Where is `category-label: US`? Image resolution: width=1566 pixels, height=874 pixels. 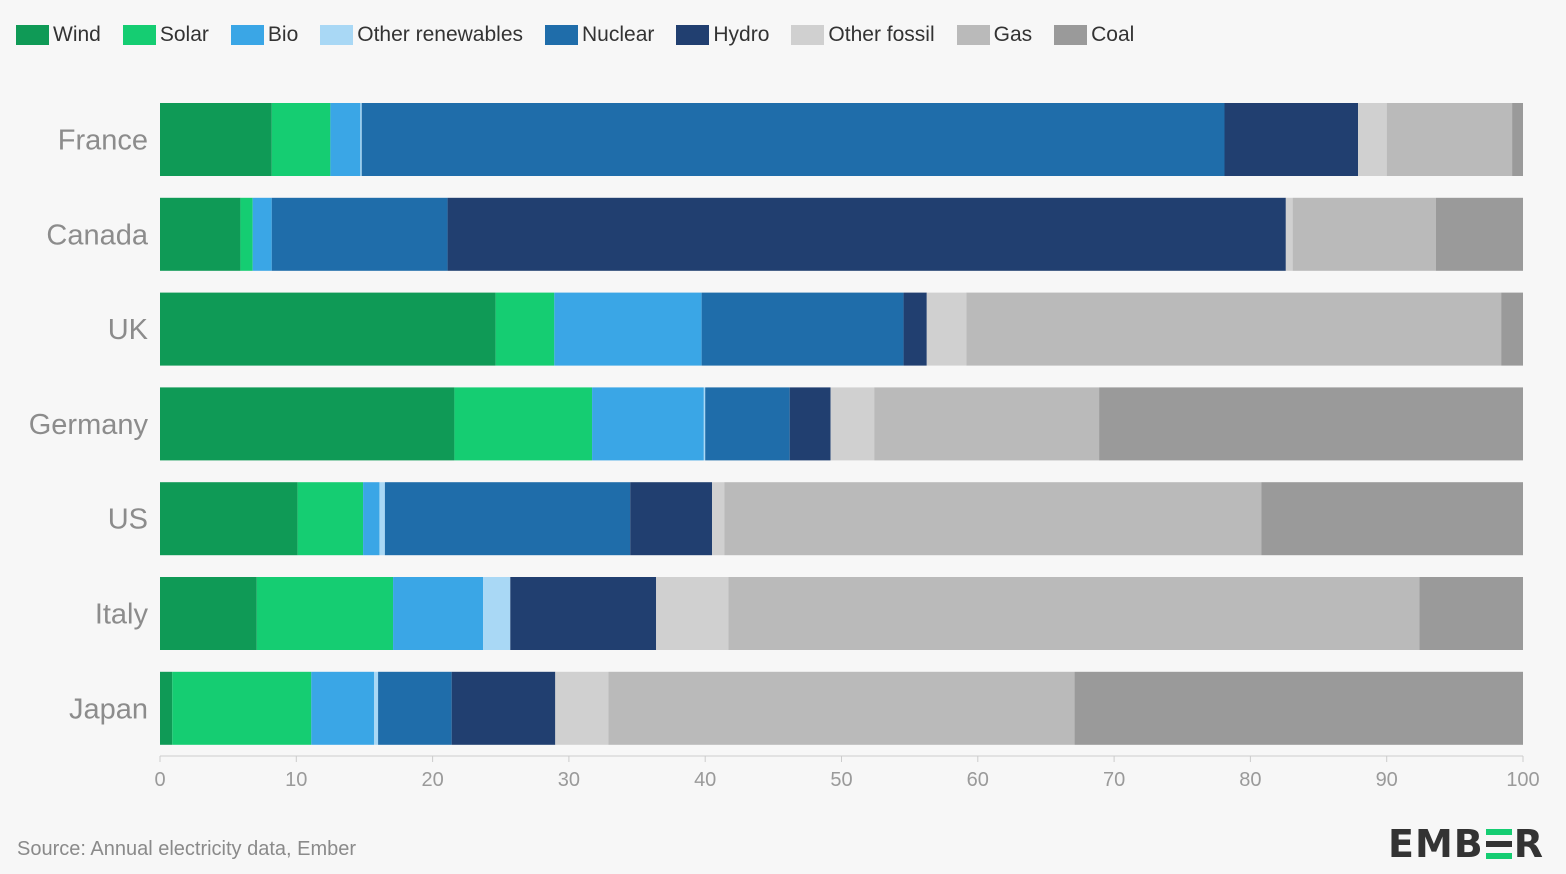
category-label: US is located at coordinates (128, 520).